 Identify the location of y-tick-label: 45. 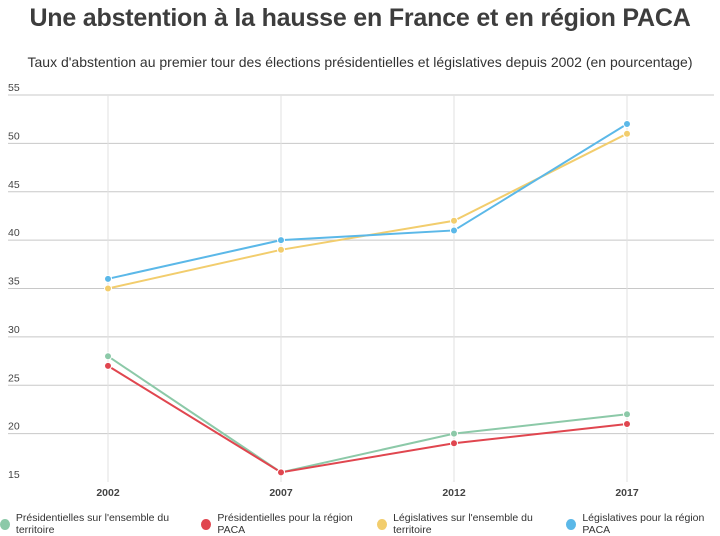
(14, 185).